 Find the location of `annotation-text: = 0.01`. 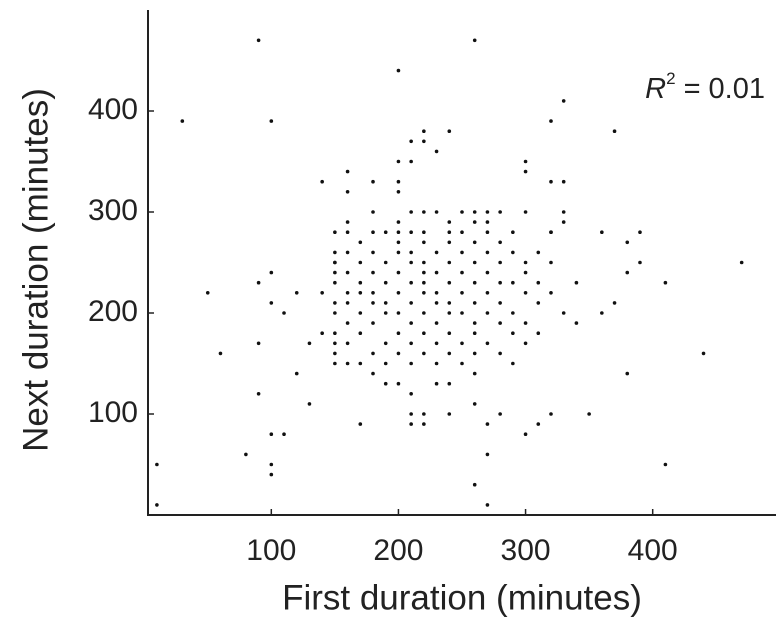

annotation-text: = 0.01 is located at coordinates (724, 89).